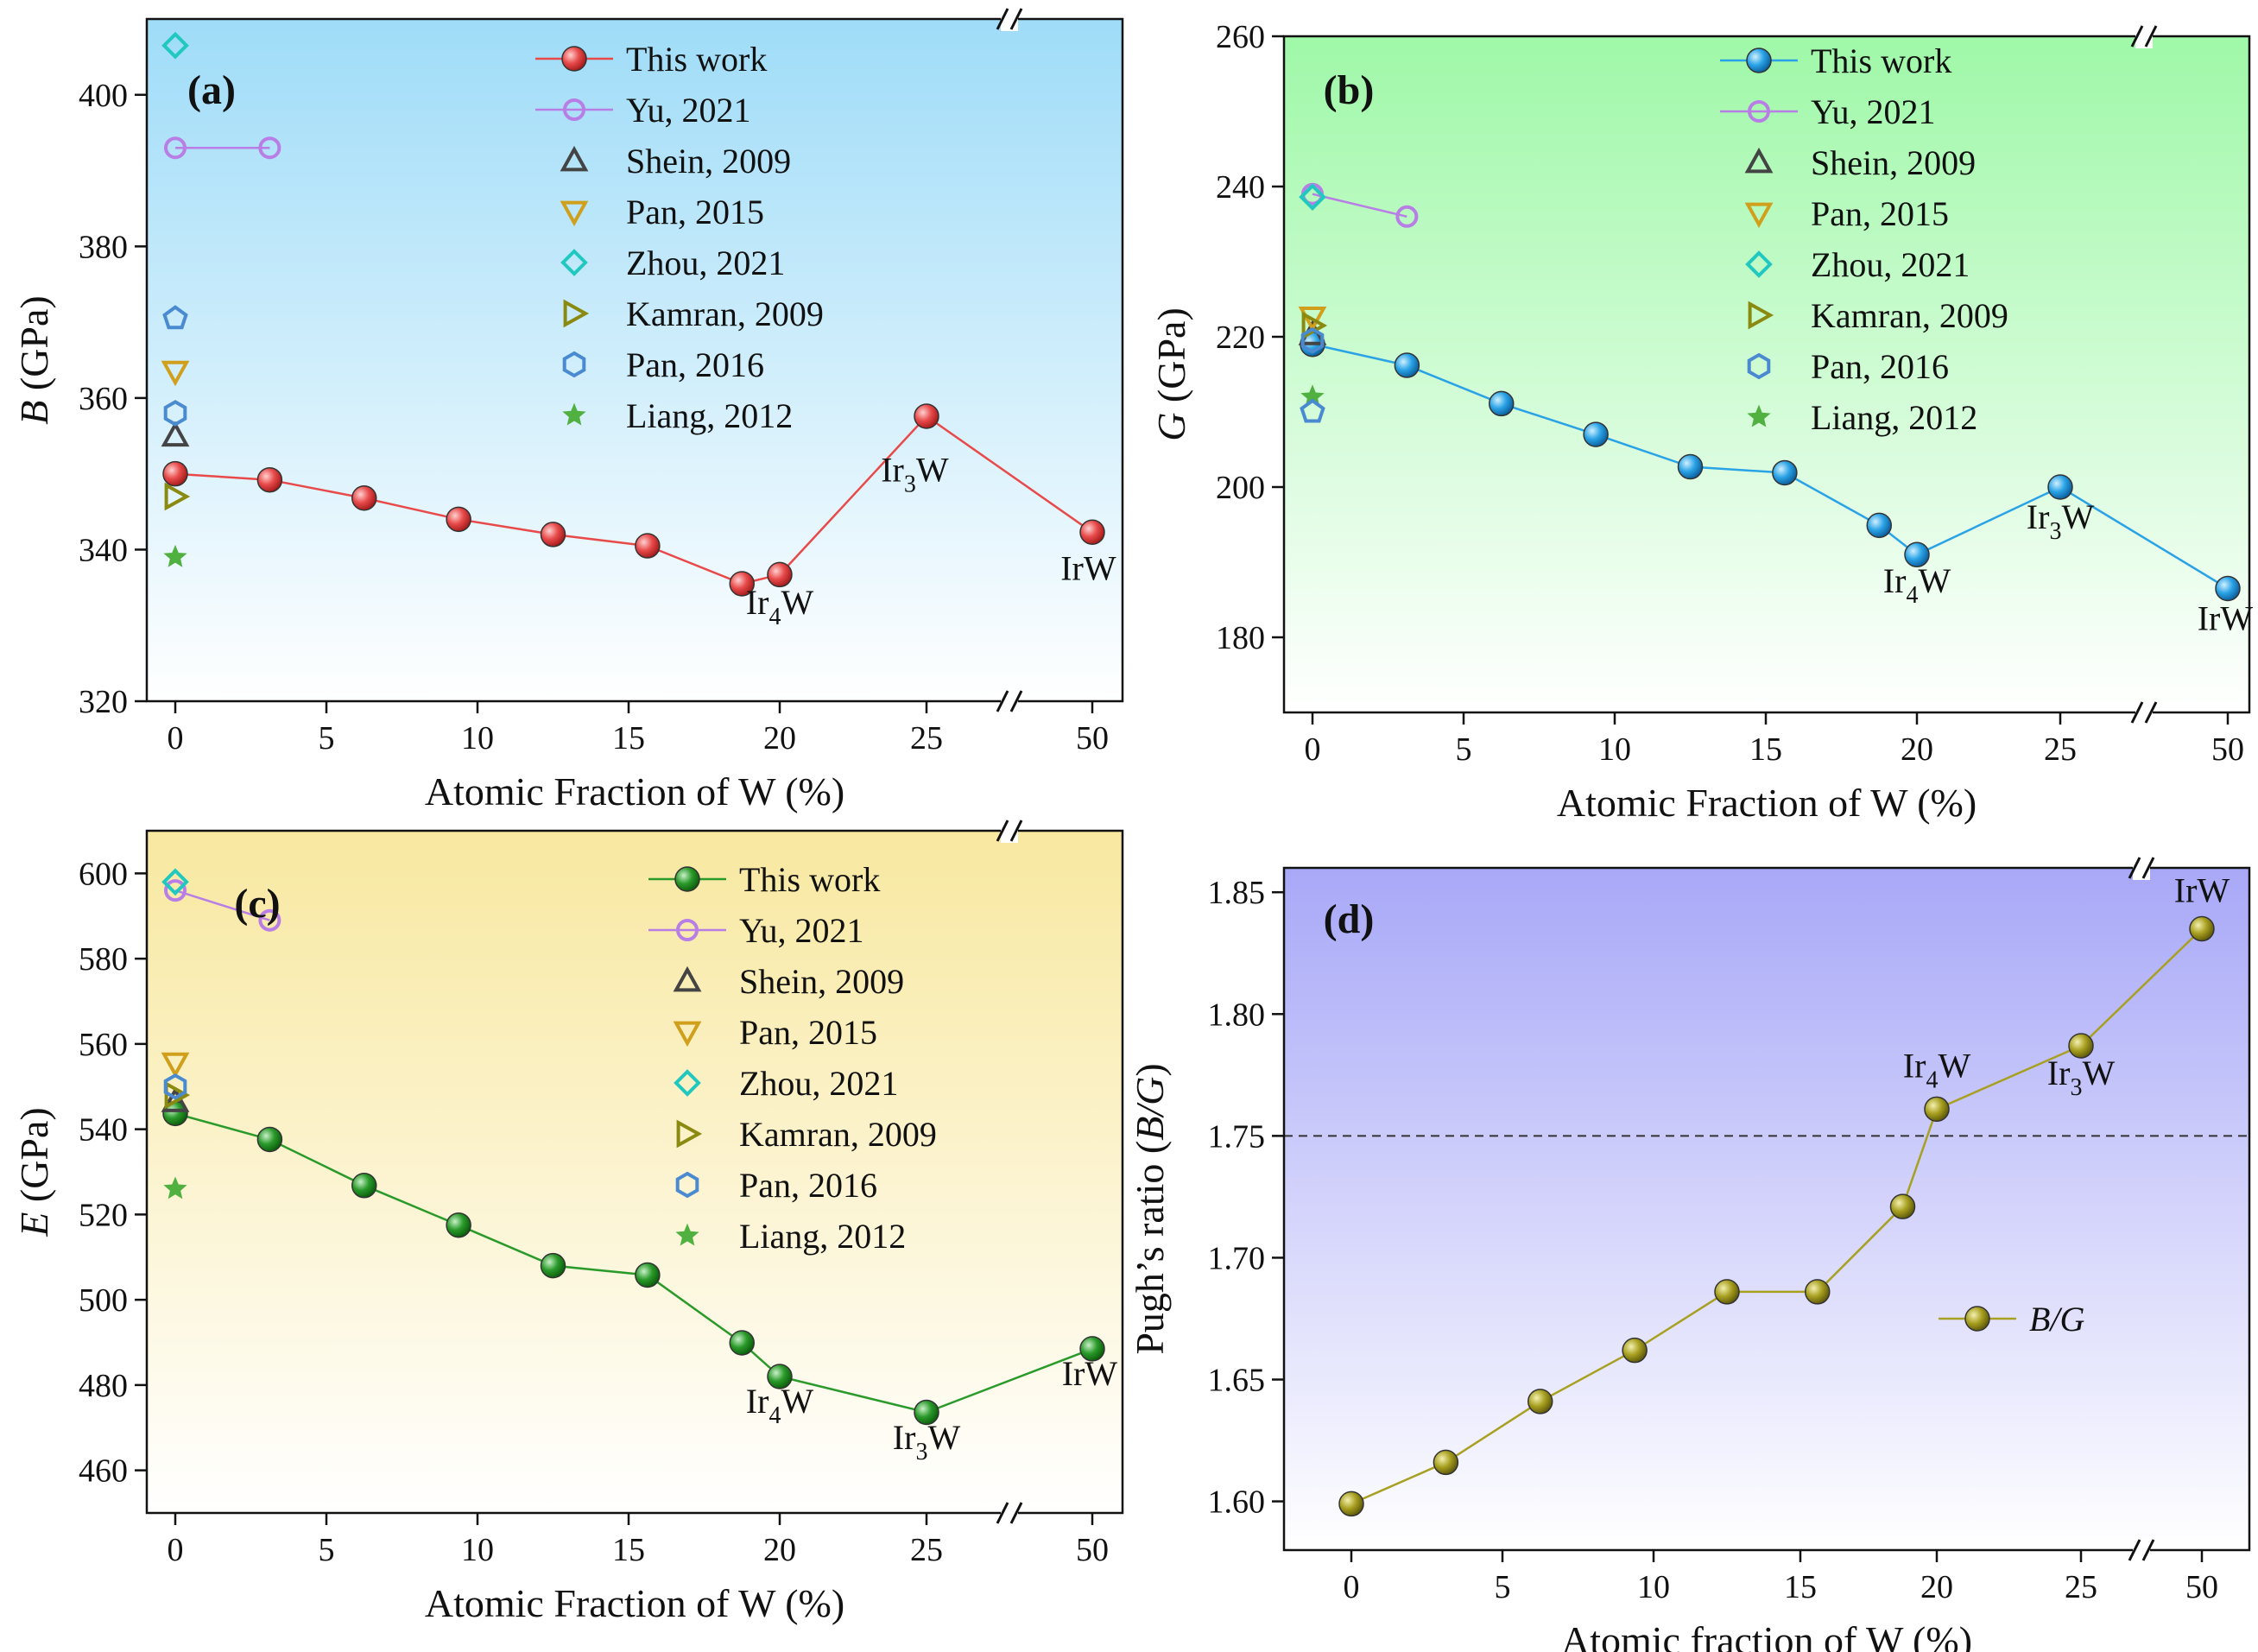 The image size is (2258, 1652). I want to click on y-tick-label: 180, so click(1240, 638).